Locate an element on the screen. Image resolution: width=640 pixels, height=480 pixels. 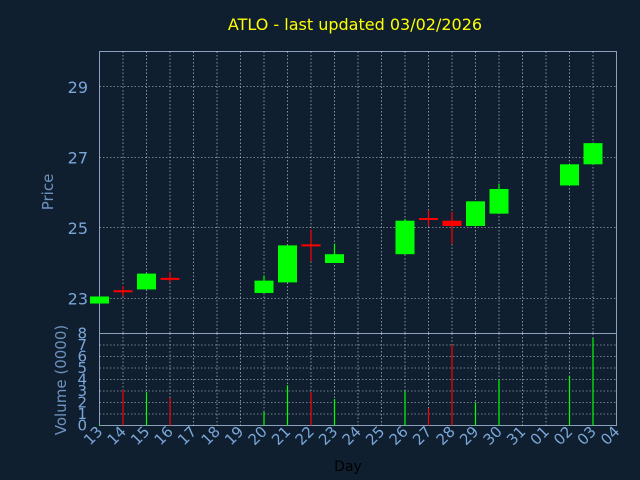
x-tick-label: 28 is located at coordinates (446, 436).